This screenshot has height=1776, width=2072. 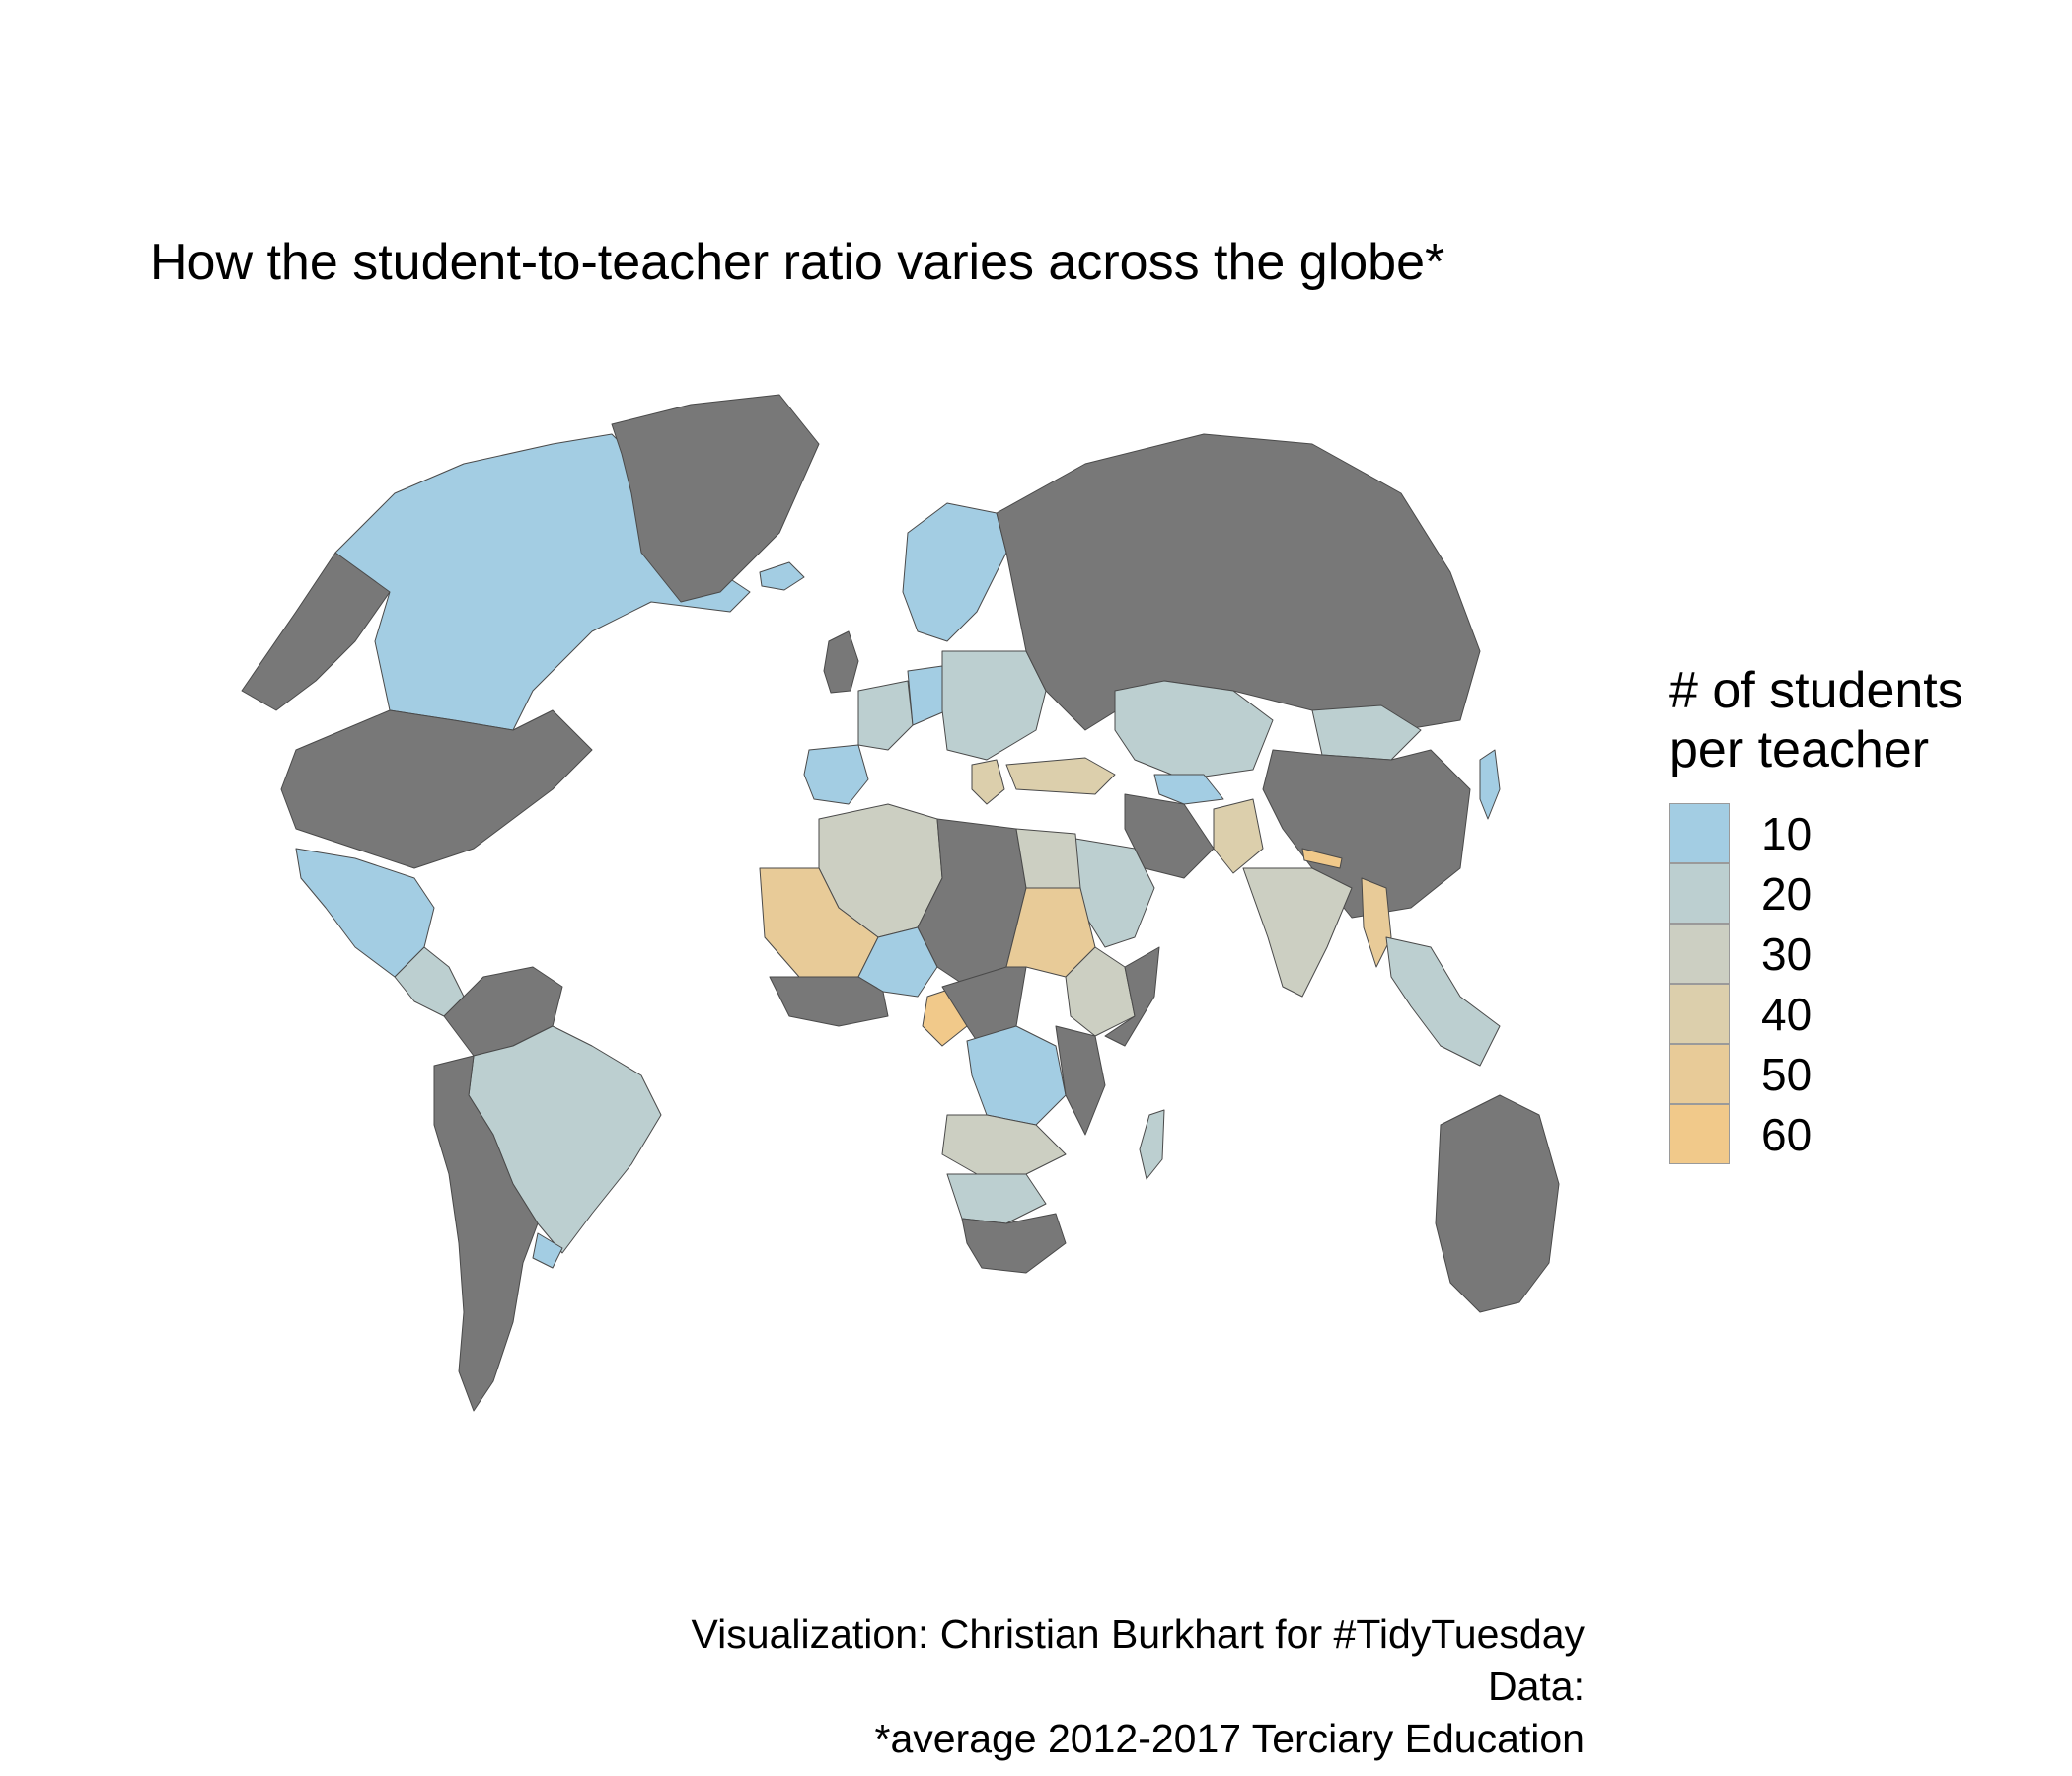 What do you see at coordinates (1787, 1074) in the screenshot?
I see `legend-label: 50` at bounding box center [1787, 1074].